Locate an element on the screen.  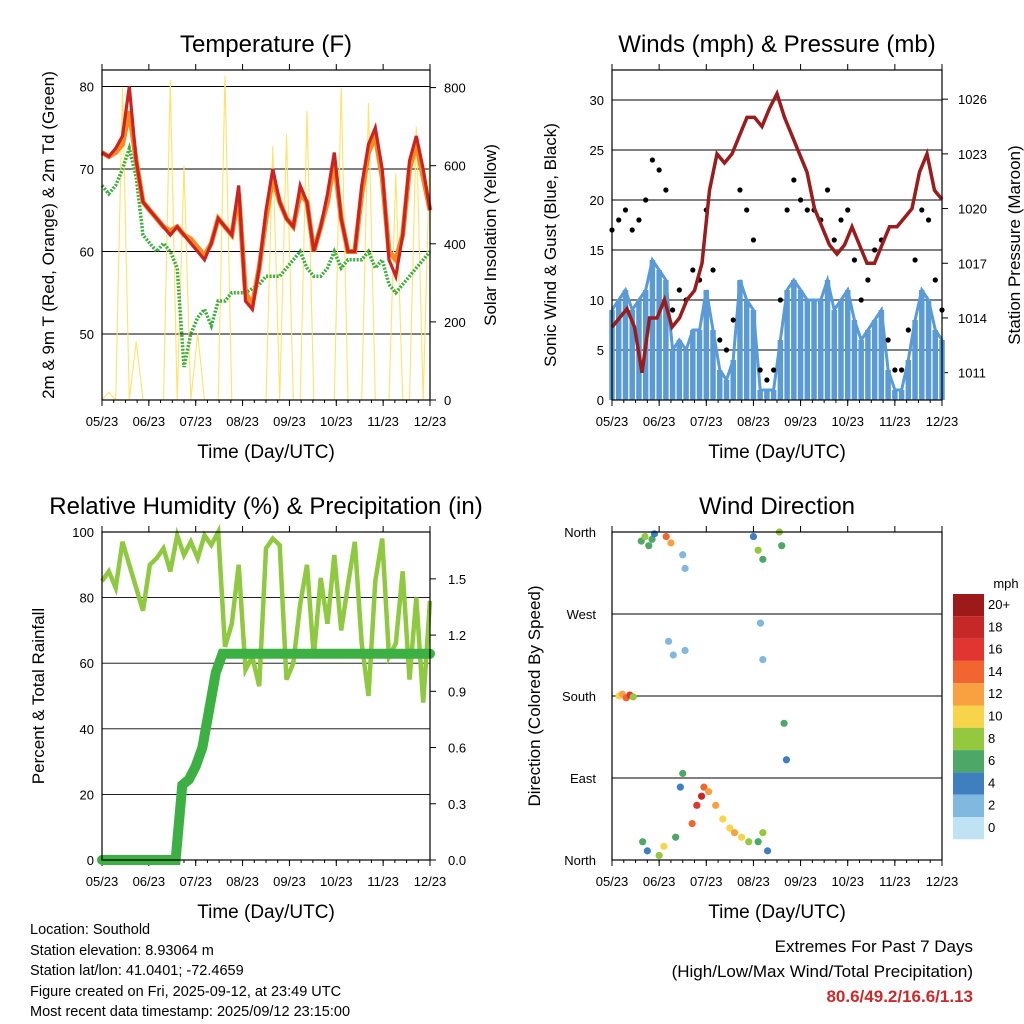
pressure-line is located at coordinates (777, 231).